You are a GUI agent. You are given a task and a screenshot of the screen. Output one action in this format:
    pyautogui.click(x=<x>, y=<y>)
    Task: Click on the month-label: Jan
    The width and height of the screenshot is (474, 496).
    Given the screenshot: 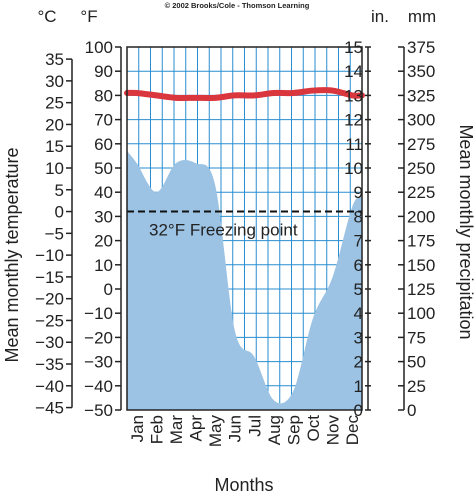 What is the action you would take?
    pyautogui.click(x=137, y=428)
    